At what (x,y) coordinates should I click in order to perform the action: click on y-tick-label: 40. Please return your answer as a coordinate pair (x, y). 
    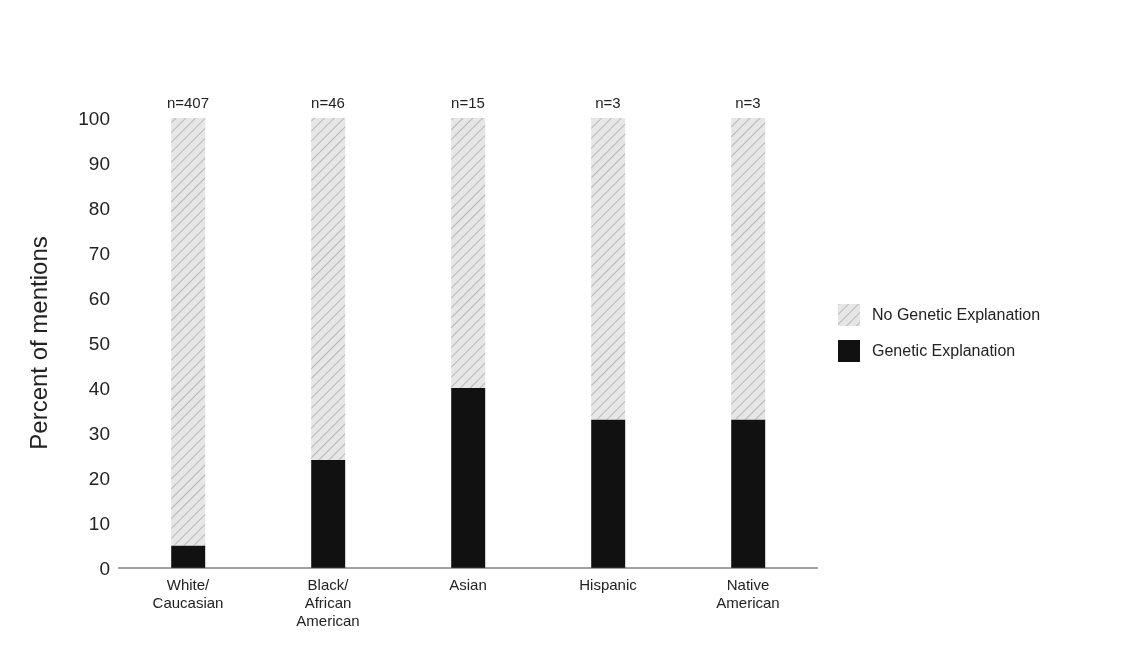
    Looking at the image, I should click on (99, 388).